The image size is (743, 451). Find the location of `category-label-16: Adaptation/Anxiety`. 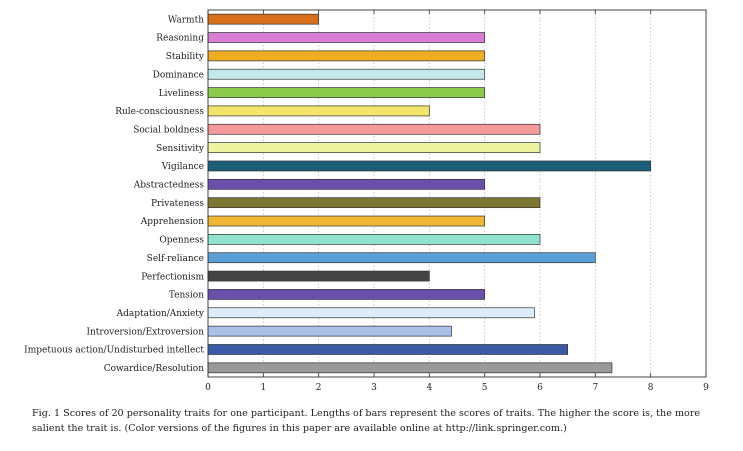

category-label-16: Adaptation/Anxiety is located at coordinates (160, 314).